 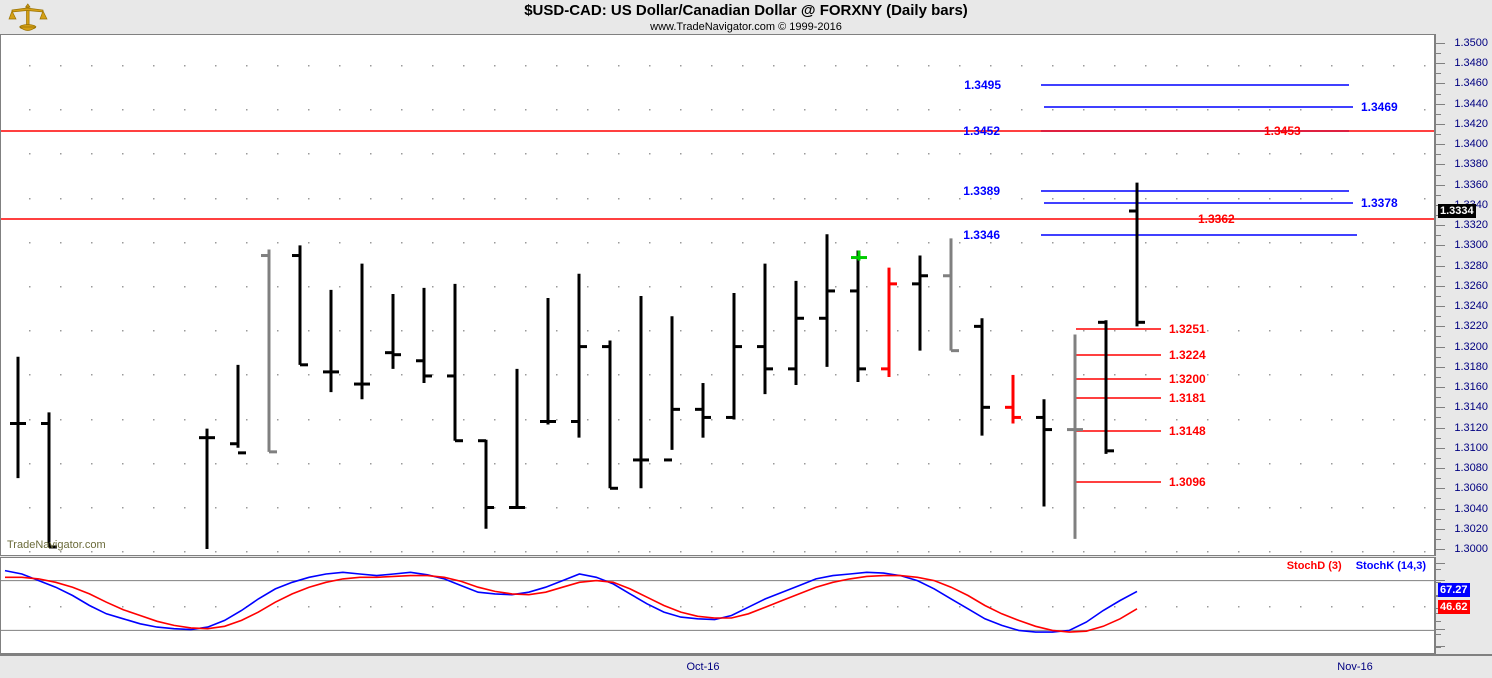 I want to click on price-axis-label: 1.3440, so click(x=1471, y=103).